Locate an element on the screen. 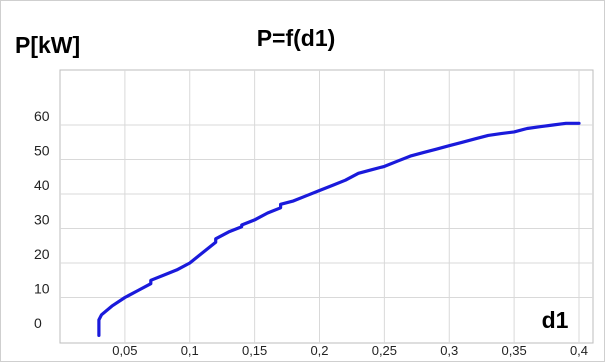 The height and width of the screenshot is (363, 606). y-tick-label: 60 is located at coordinates (42, 116).